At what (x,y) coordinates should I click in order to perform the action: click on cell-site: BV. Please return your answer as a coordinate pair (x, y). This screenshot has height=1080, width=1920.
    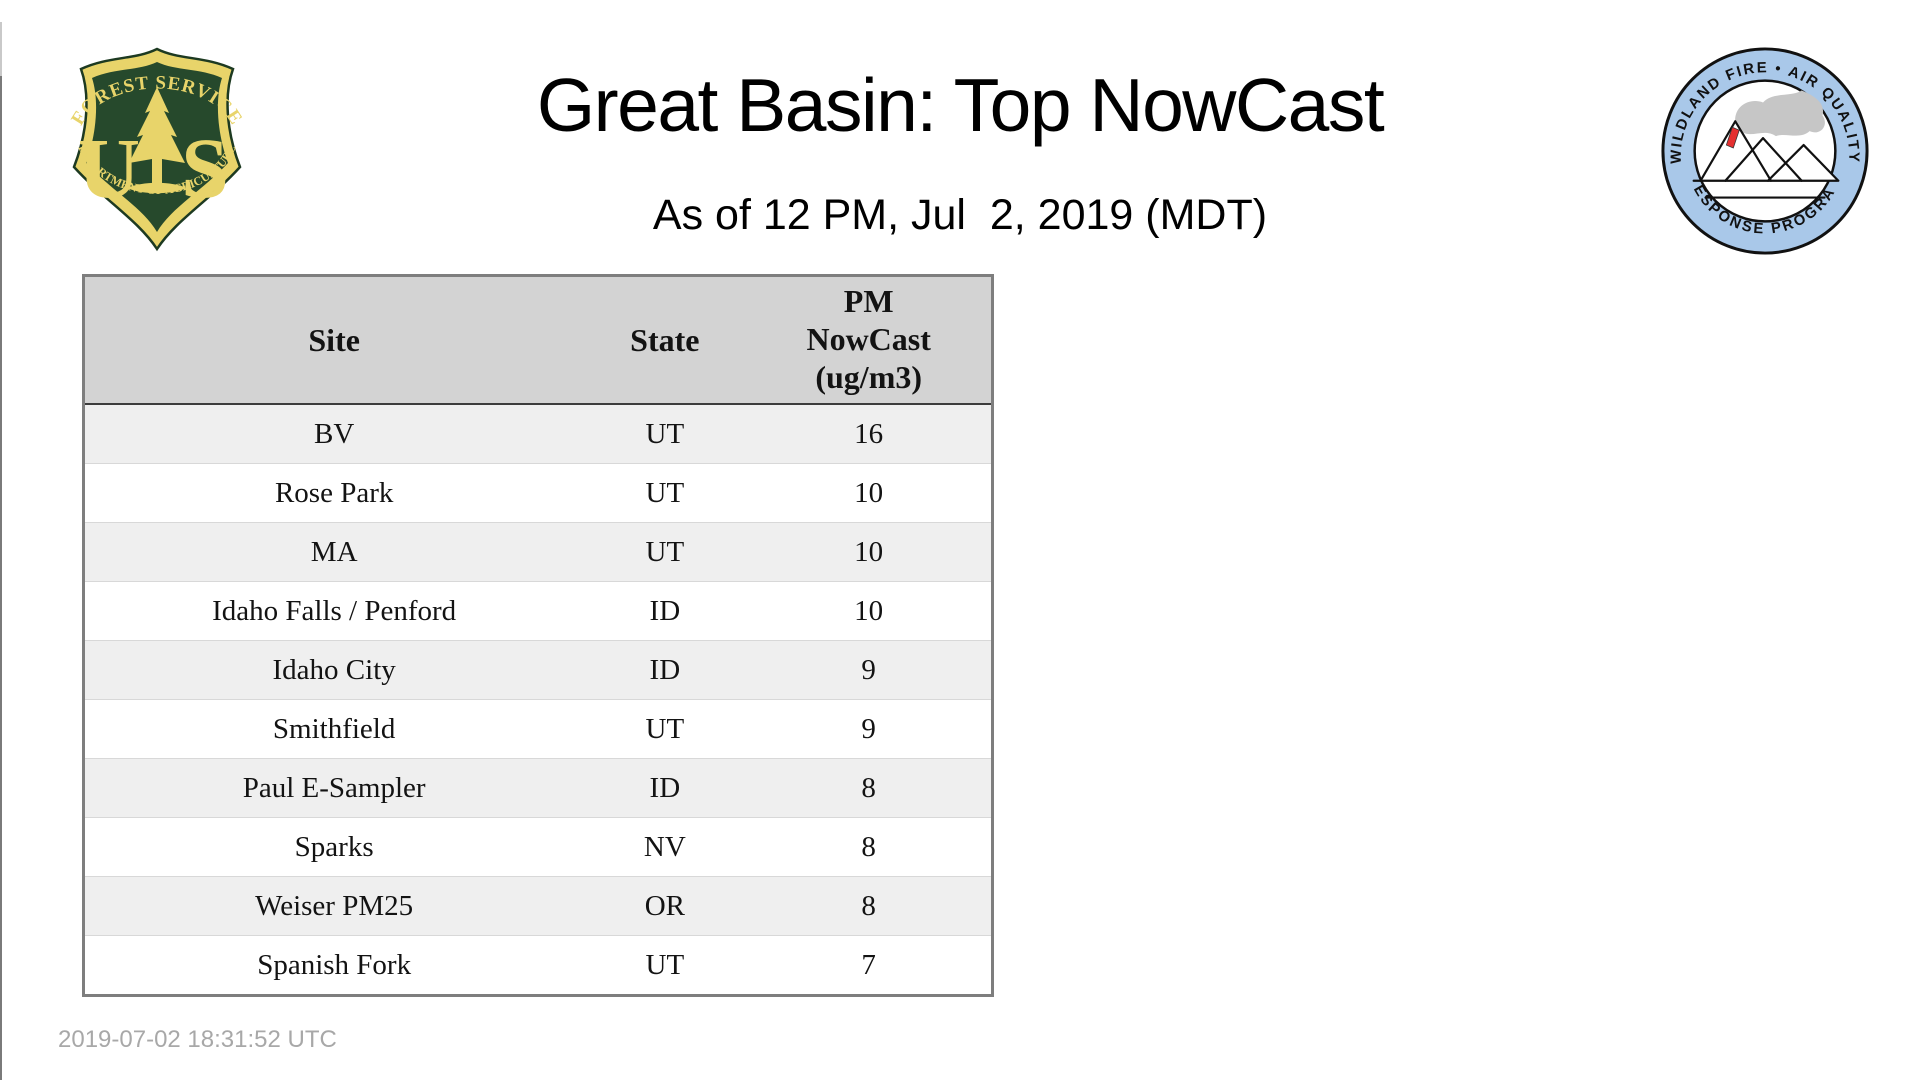
    Looking at the image, I should click on (334, 433).